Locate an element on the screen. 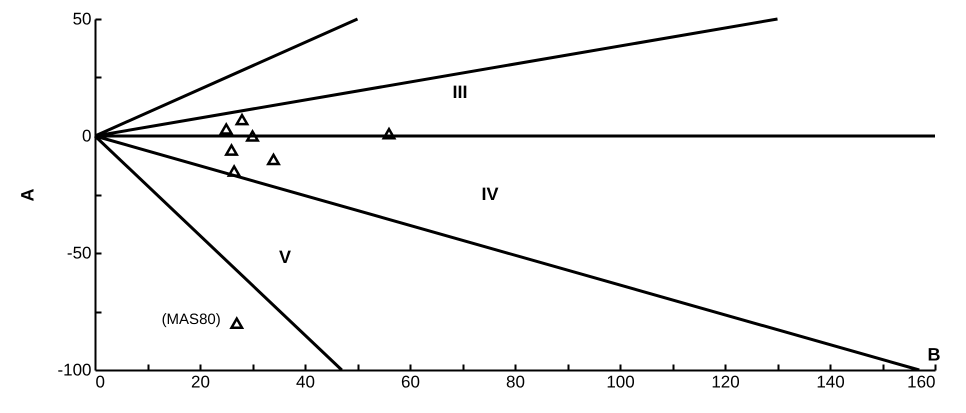  x-tick-label: 120 is located at coordinates (725, 382).